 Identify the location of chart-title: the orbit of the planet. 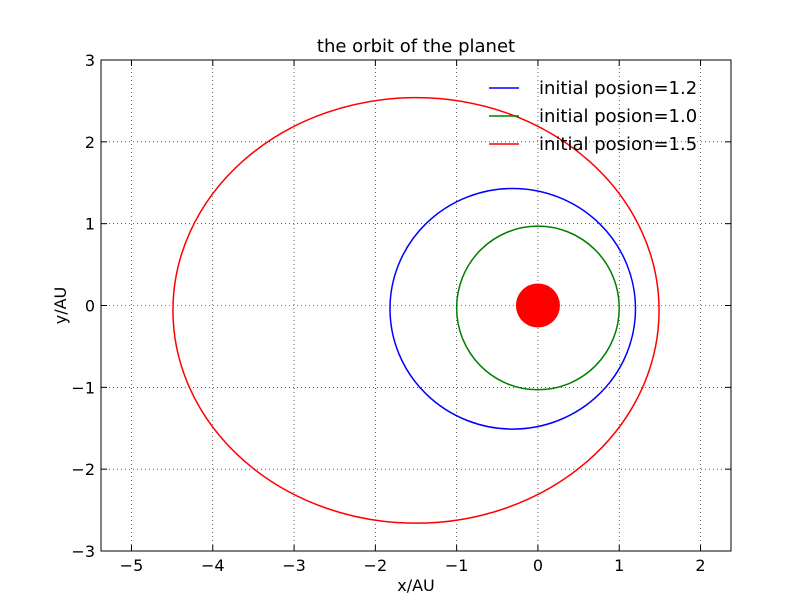
(416, 46).